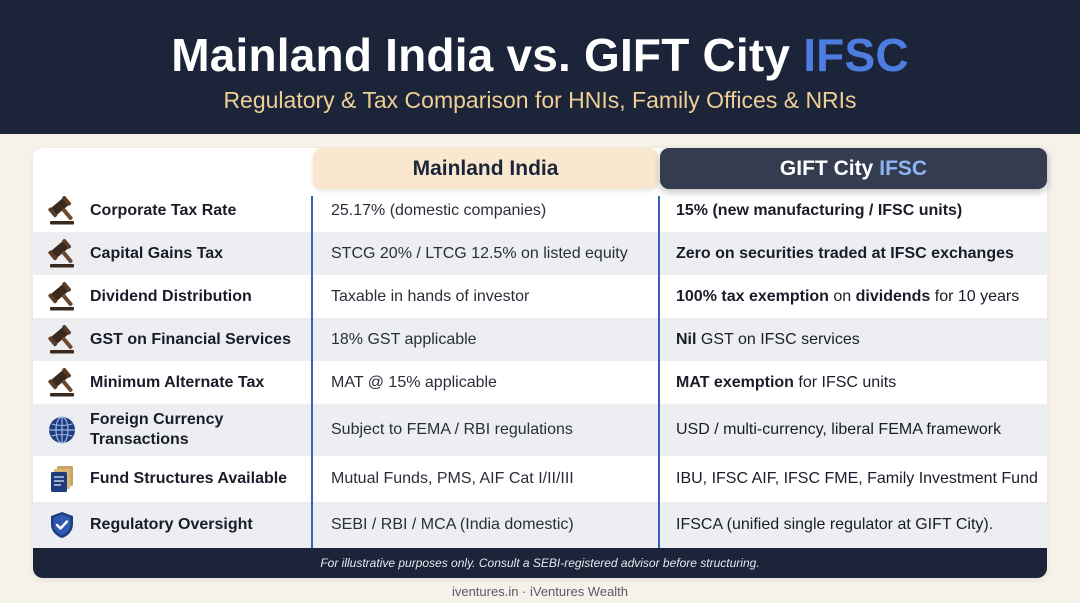 Image resolution: width=1080 pixels, height=603 pixels. I want to click on cell-gift-city: 15% (new manufacturing / IFSC units), so click(819, 210).